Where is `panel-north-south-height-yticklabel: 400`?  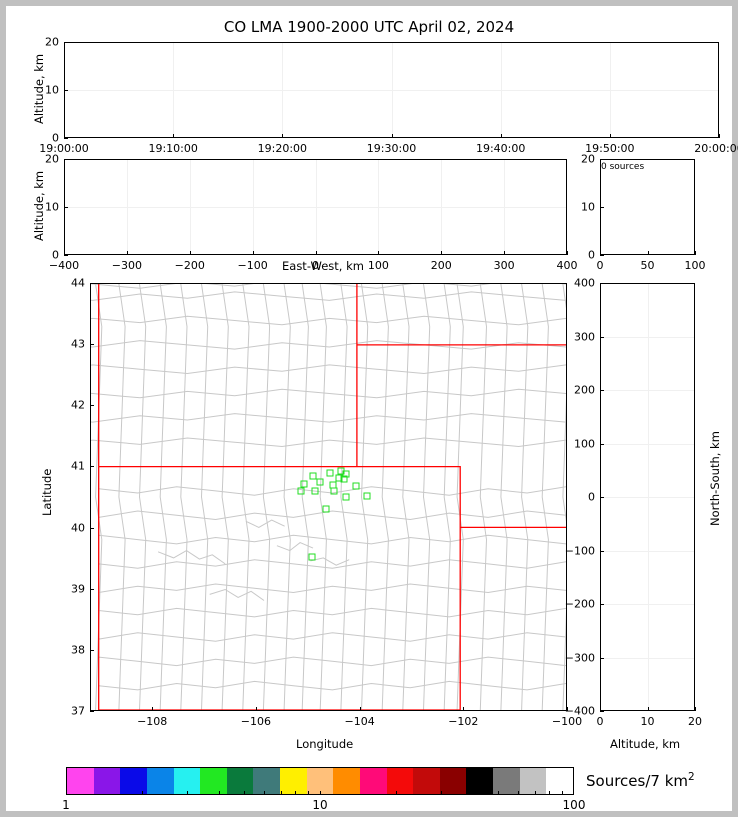 panel-north-south-height-yticklabel: 400 is located at coordinates (584, 283).